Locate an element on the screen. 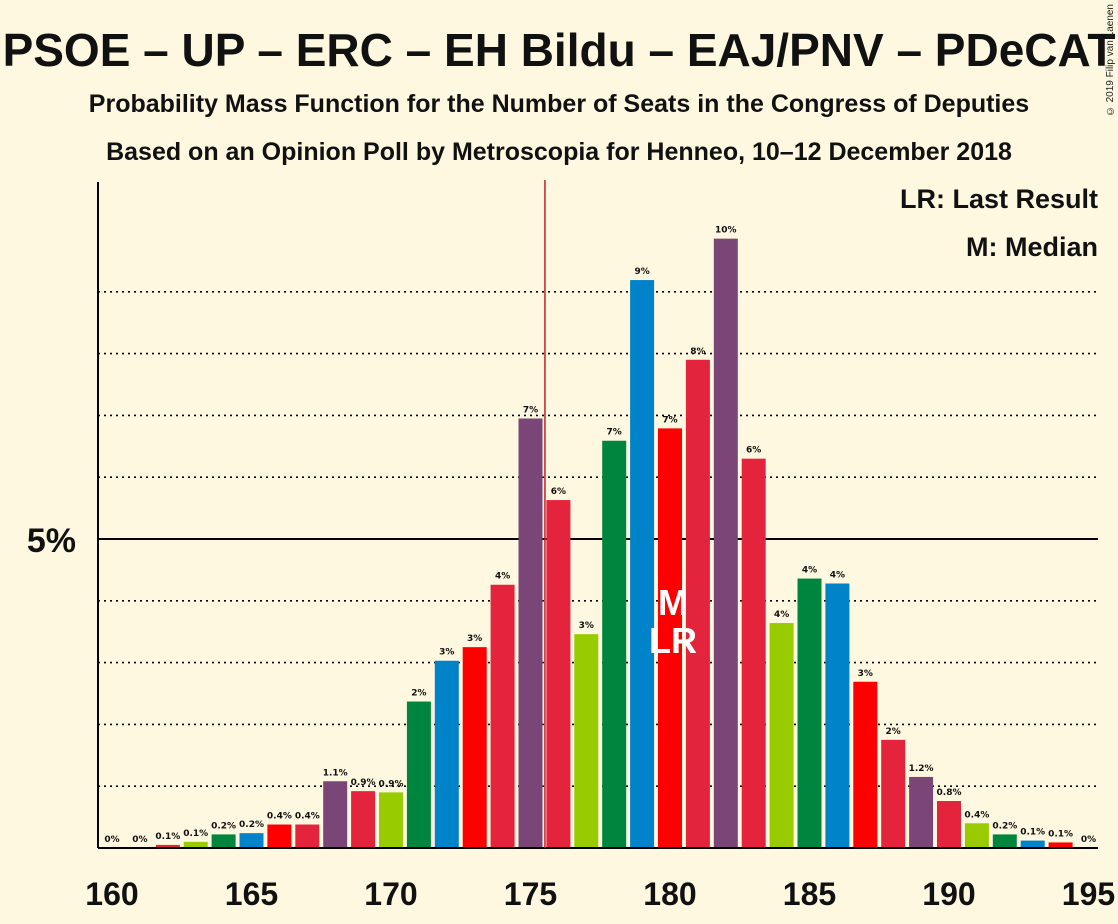  bar-label-seat-193: 0.1% is located at coordinates (1032, 833).